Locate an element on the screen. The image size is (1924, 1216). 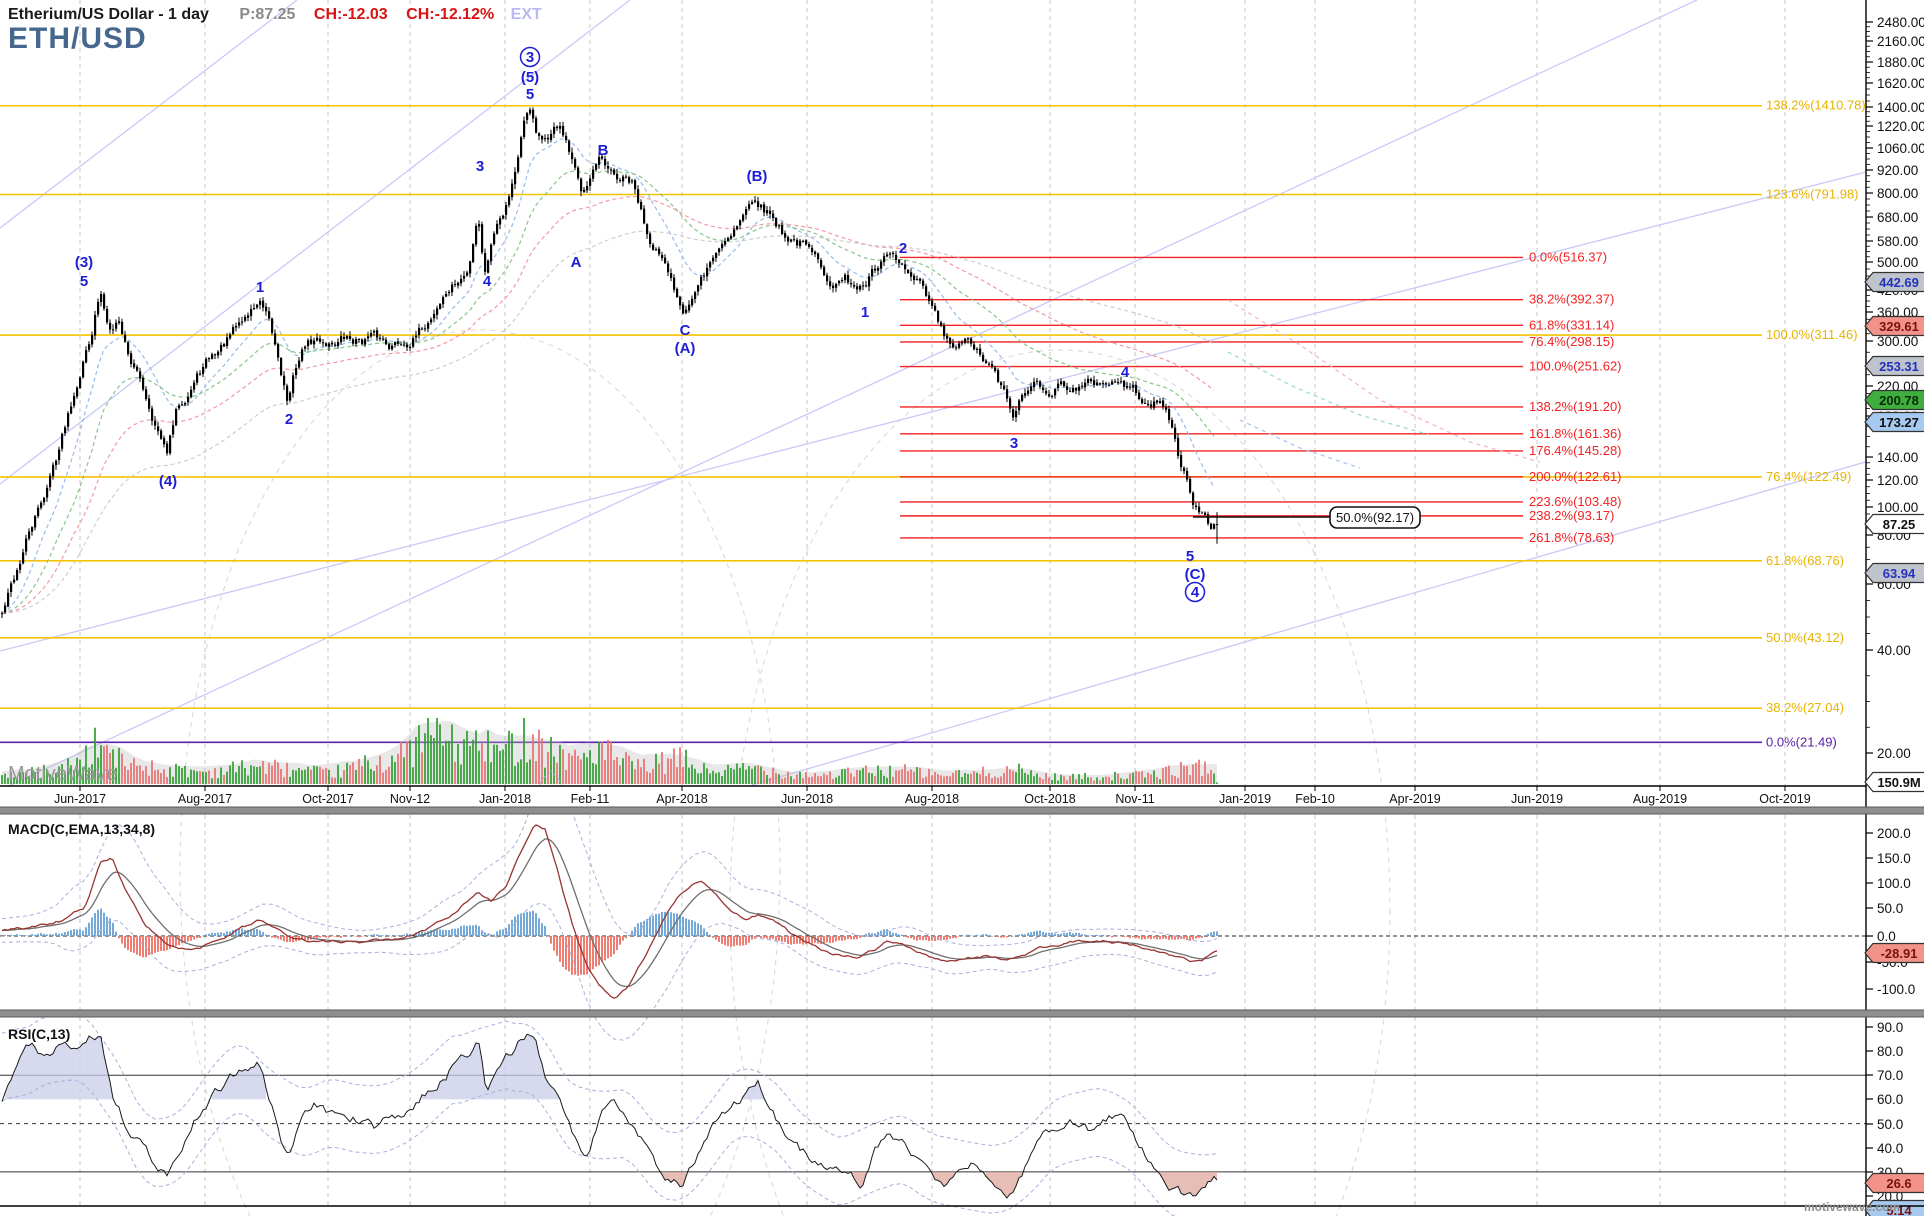
fib-retracement-label: 38.2%(27.04) is located at coordinates (1805, 707).